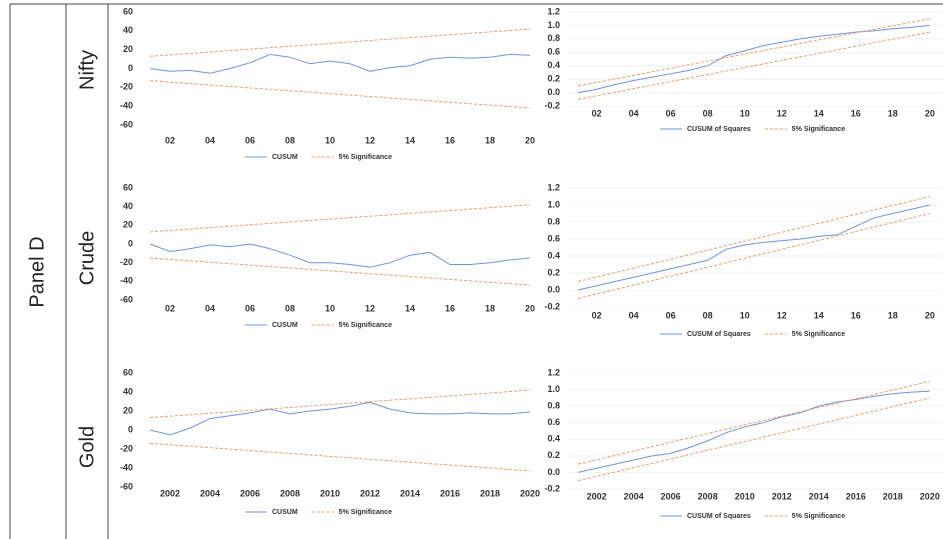 Image resolution: width=943 pixels, height=539 pixels. Describe the element at coordinates (170, 493) in the screenshot. I see `x-tick-label: 2002` at that location.